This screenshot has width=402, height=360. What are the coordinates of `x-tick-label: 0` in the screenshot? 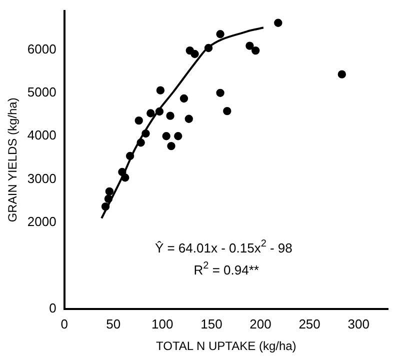 It's located at (64, 324).